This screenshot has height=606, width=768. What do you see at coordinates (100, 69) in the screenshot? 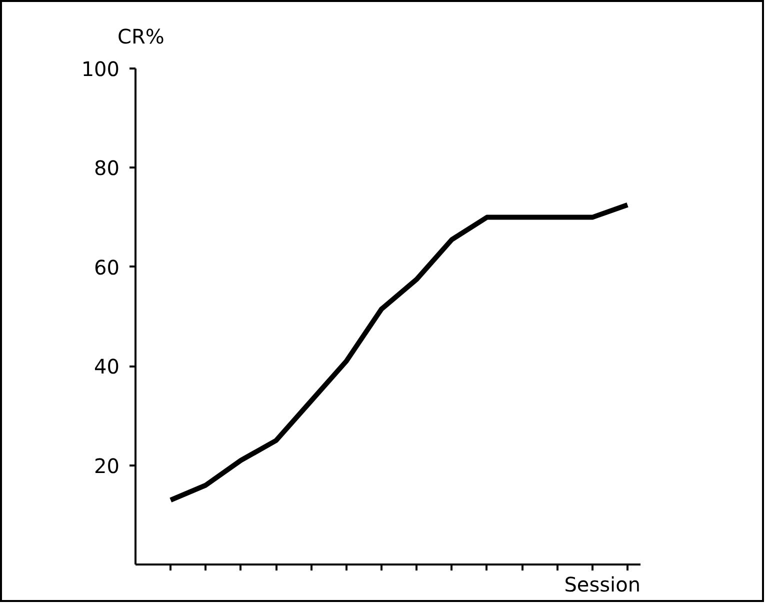
I see `y-tick-label: 100` at bounding box center [100, 69].